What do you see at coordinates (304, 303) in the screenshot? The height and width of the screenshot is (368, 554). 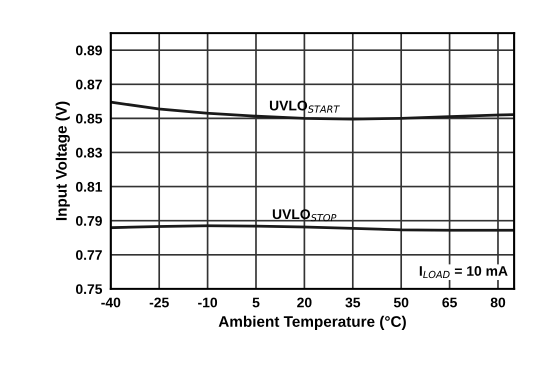 I see `x-tick-label: 20` at bounding box center [304, 303].